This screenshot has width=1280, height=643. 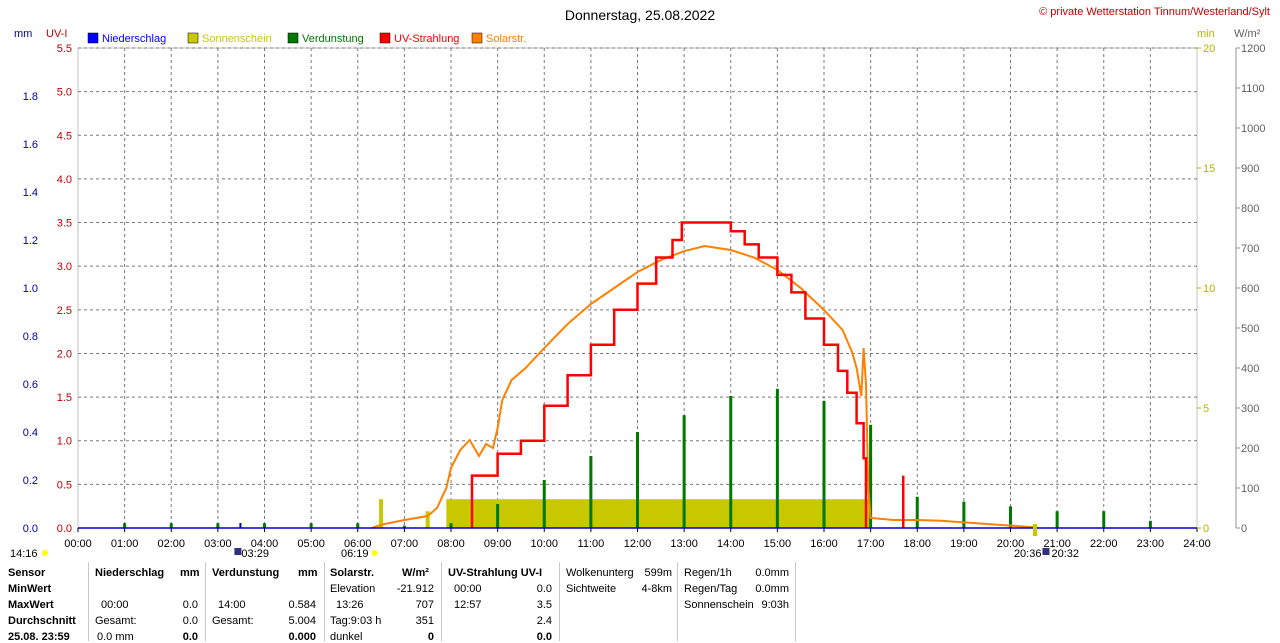 I want to click on wm2-tick-label: 0, so click(x=1244, y=529).